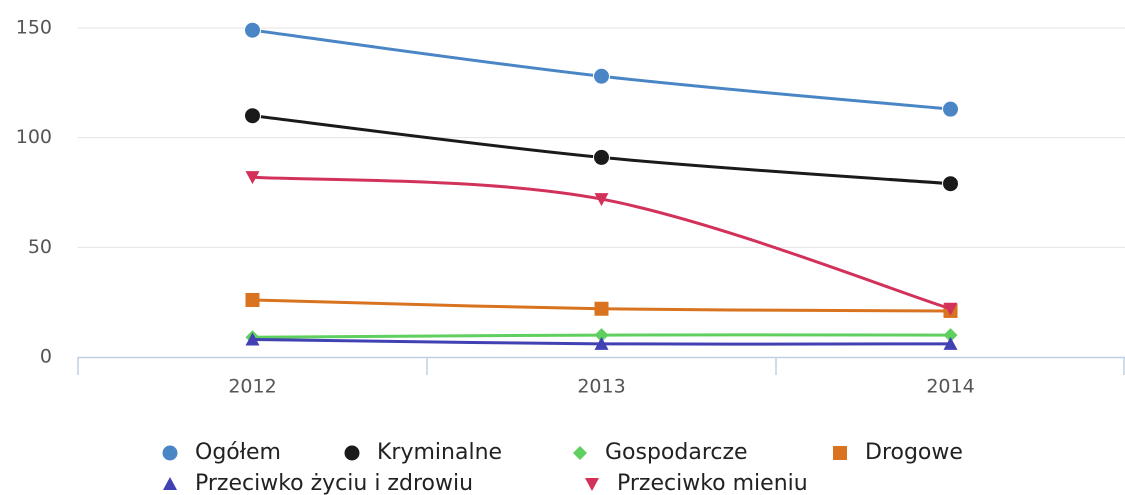 The height and width of the screenshot is (495, 1125). Describe the element at coordinates (334, 483) in the screenshot. I see `legend-label: Przeciwko życiu i zdrowiu` at that location.